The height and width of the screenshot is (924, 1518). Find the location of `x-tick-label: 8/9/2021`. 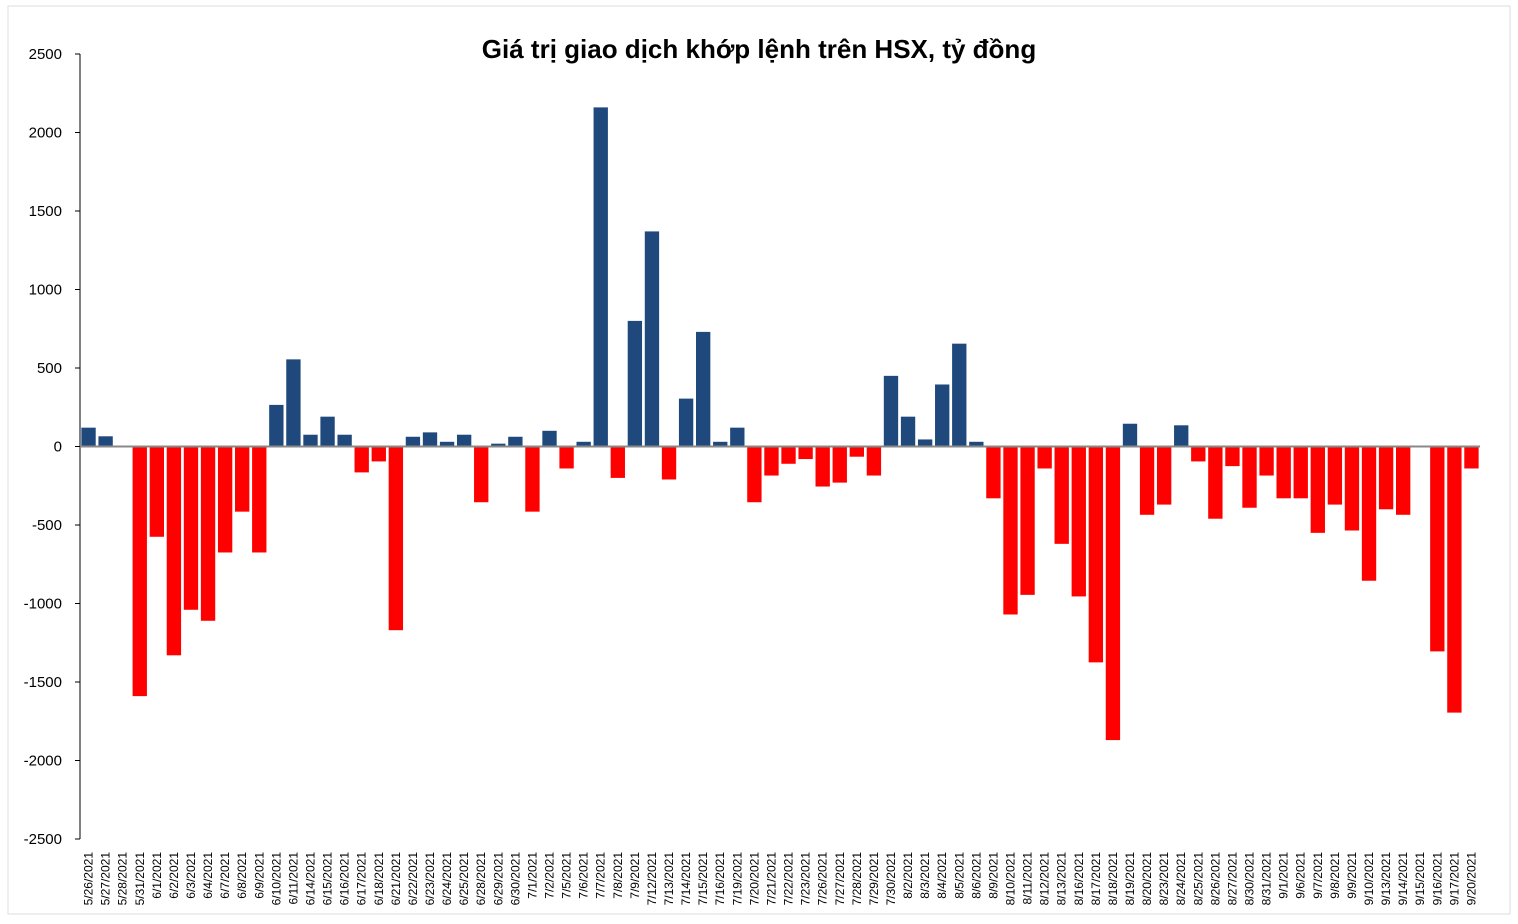

x-tick-label: 8/9/2021 is located at coordinates (993, 875).